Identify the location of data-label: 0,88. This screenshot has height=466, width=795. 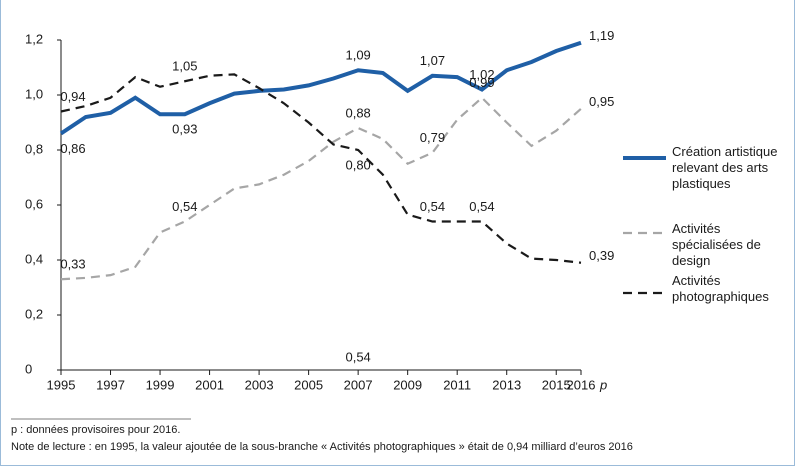
(357, 112).